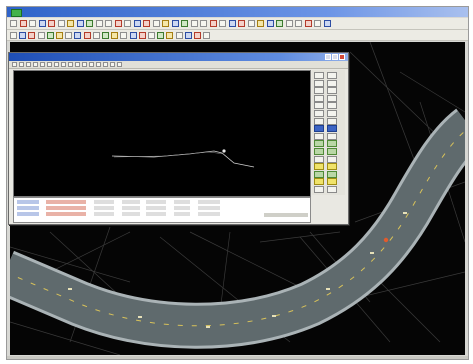  I want to click on maximize-icon, so click(335, 57).